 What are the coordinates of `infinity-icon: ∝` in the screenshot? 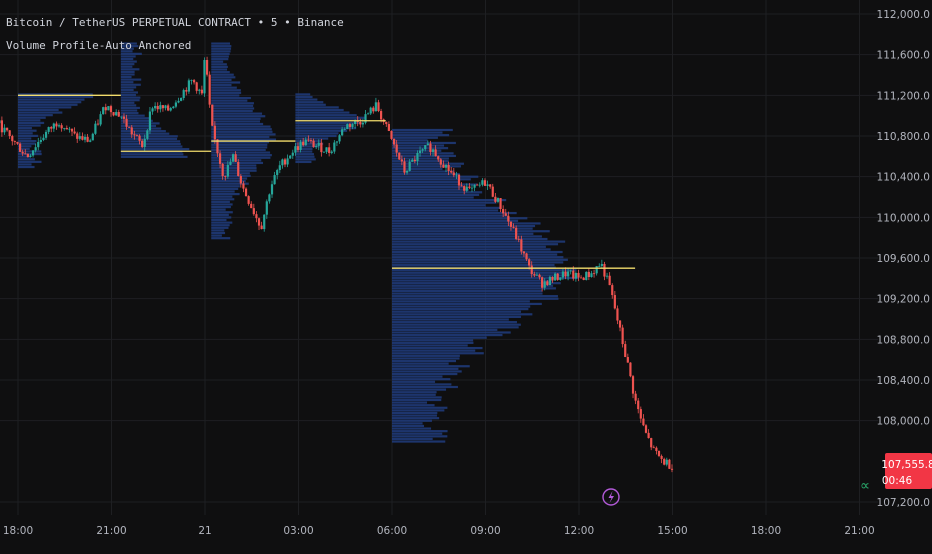 It's located at (865, 486).